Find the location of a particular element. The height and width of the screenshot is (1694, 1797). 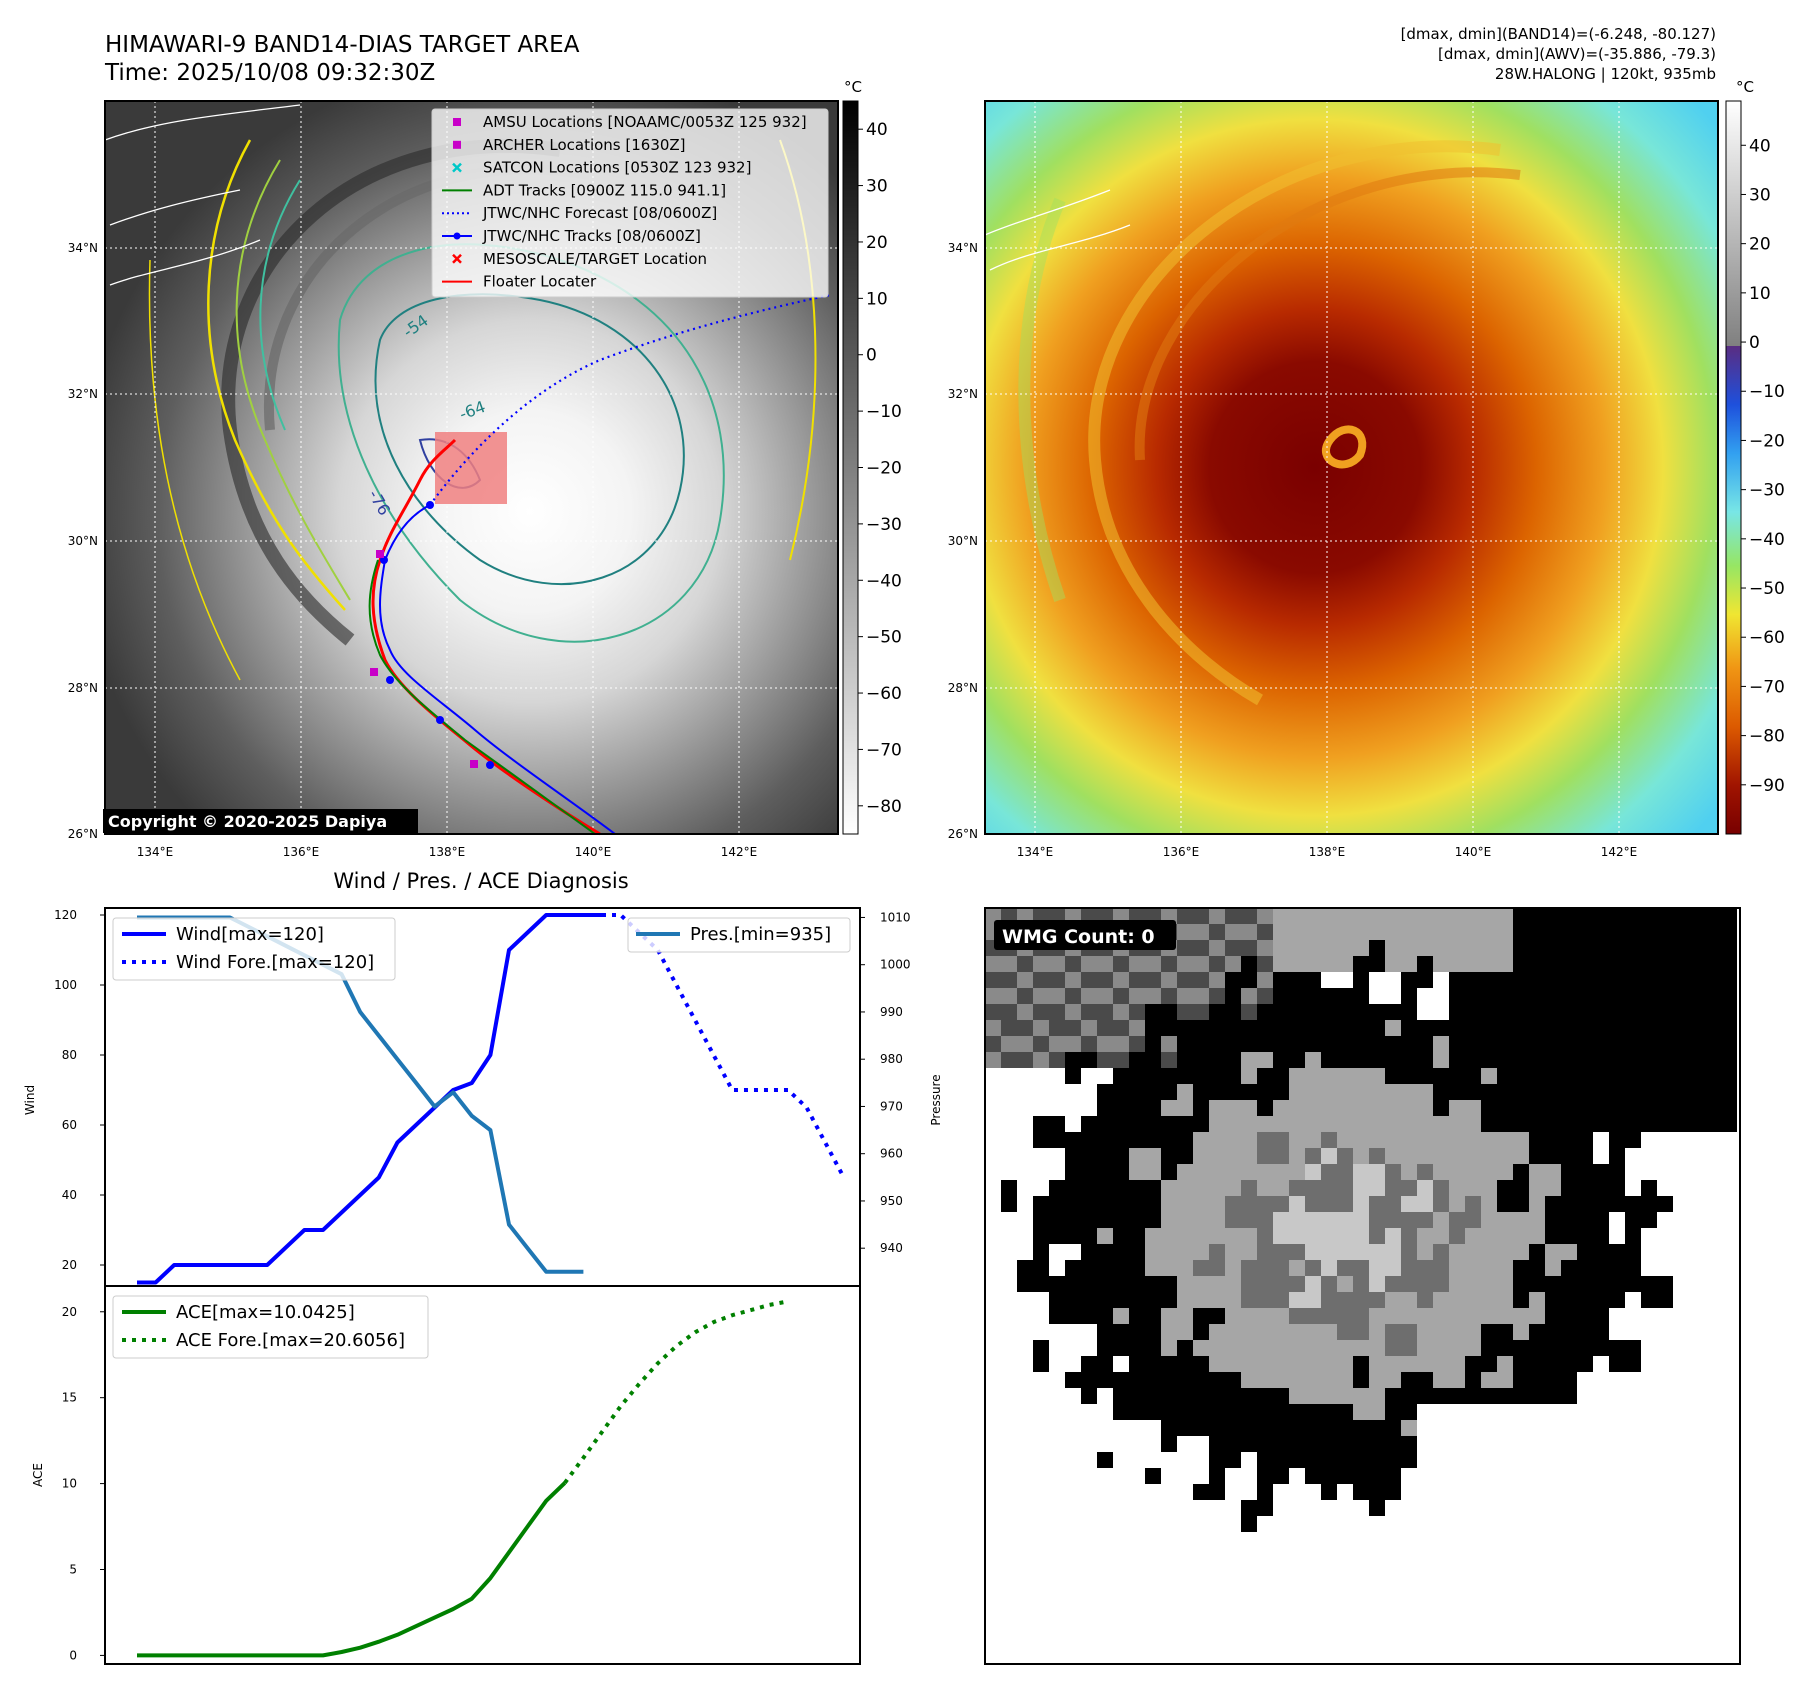

contour-green is located at coordinates (293, 380).